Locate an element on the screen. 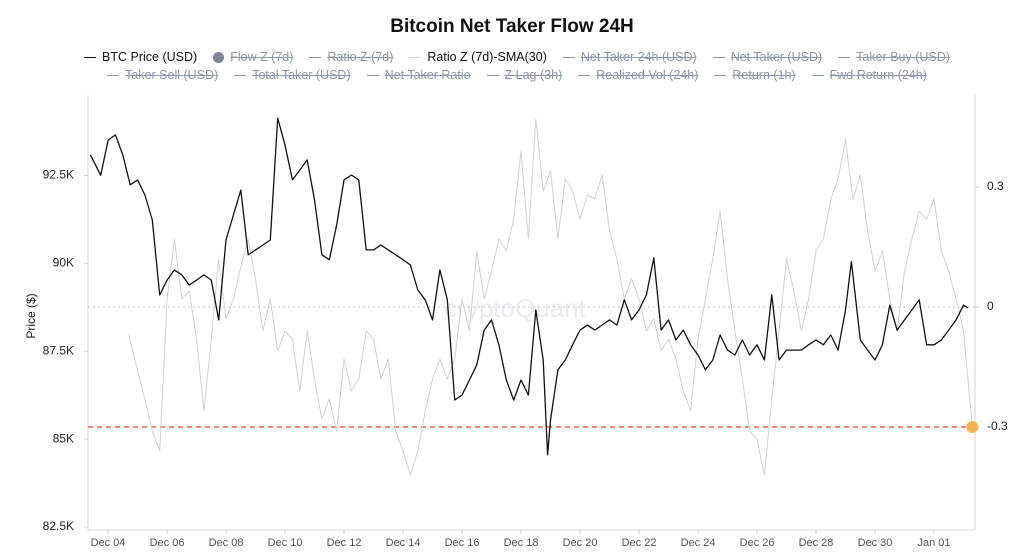 This screenshot has width=1024, height=553. legend-label: Net Taker (USD) is located at coordinates (776, 57).